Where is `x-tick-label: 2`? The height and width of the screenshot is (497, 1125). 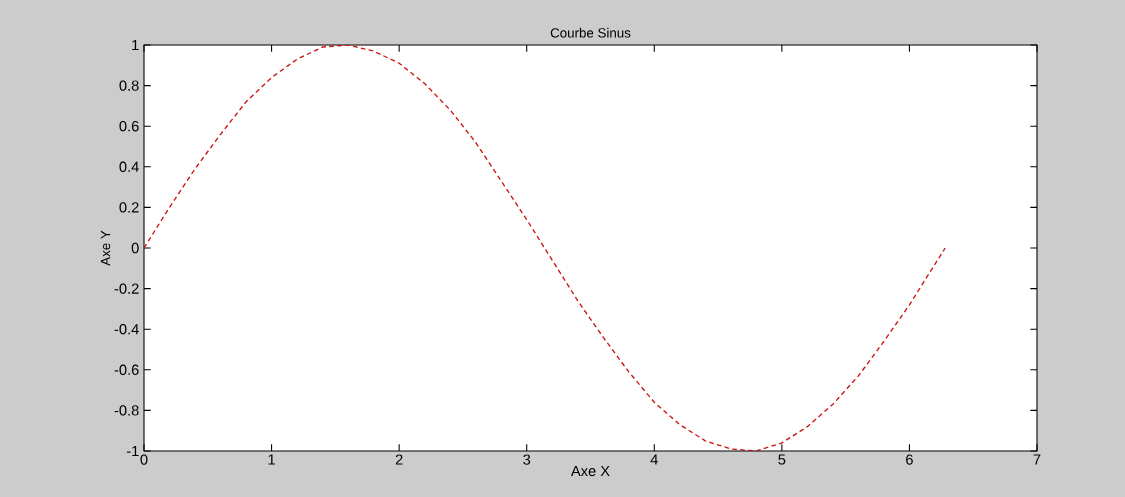 x-tick-label: 2 is located at coordinates (399, 459).